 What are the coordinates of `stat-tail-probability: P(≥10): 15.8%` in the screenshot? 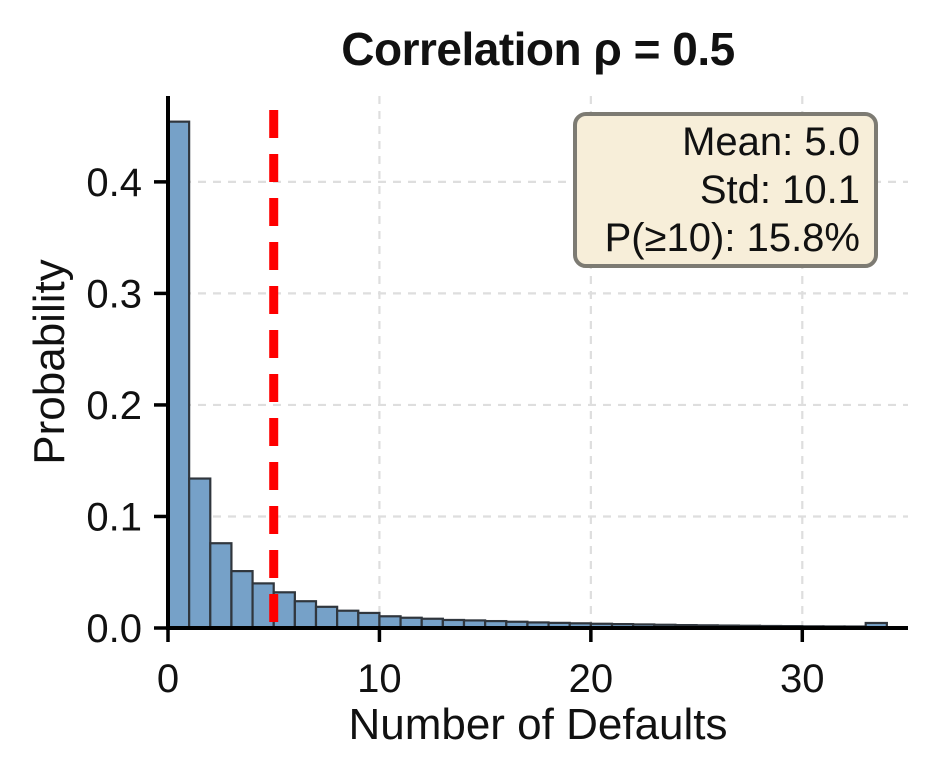 It's located at (732, 238).